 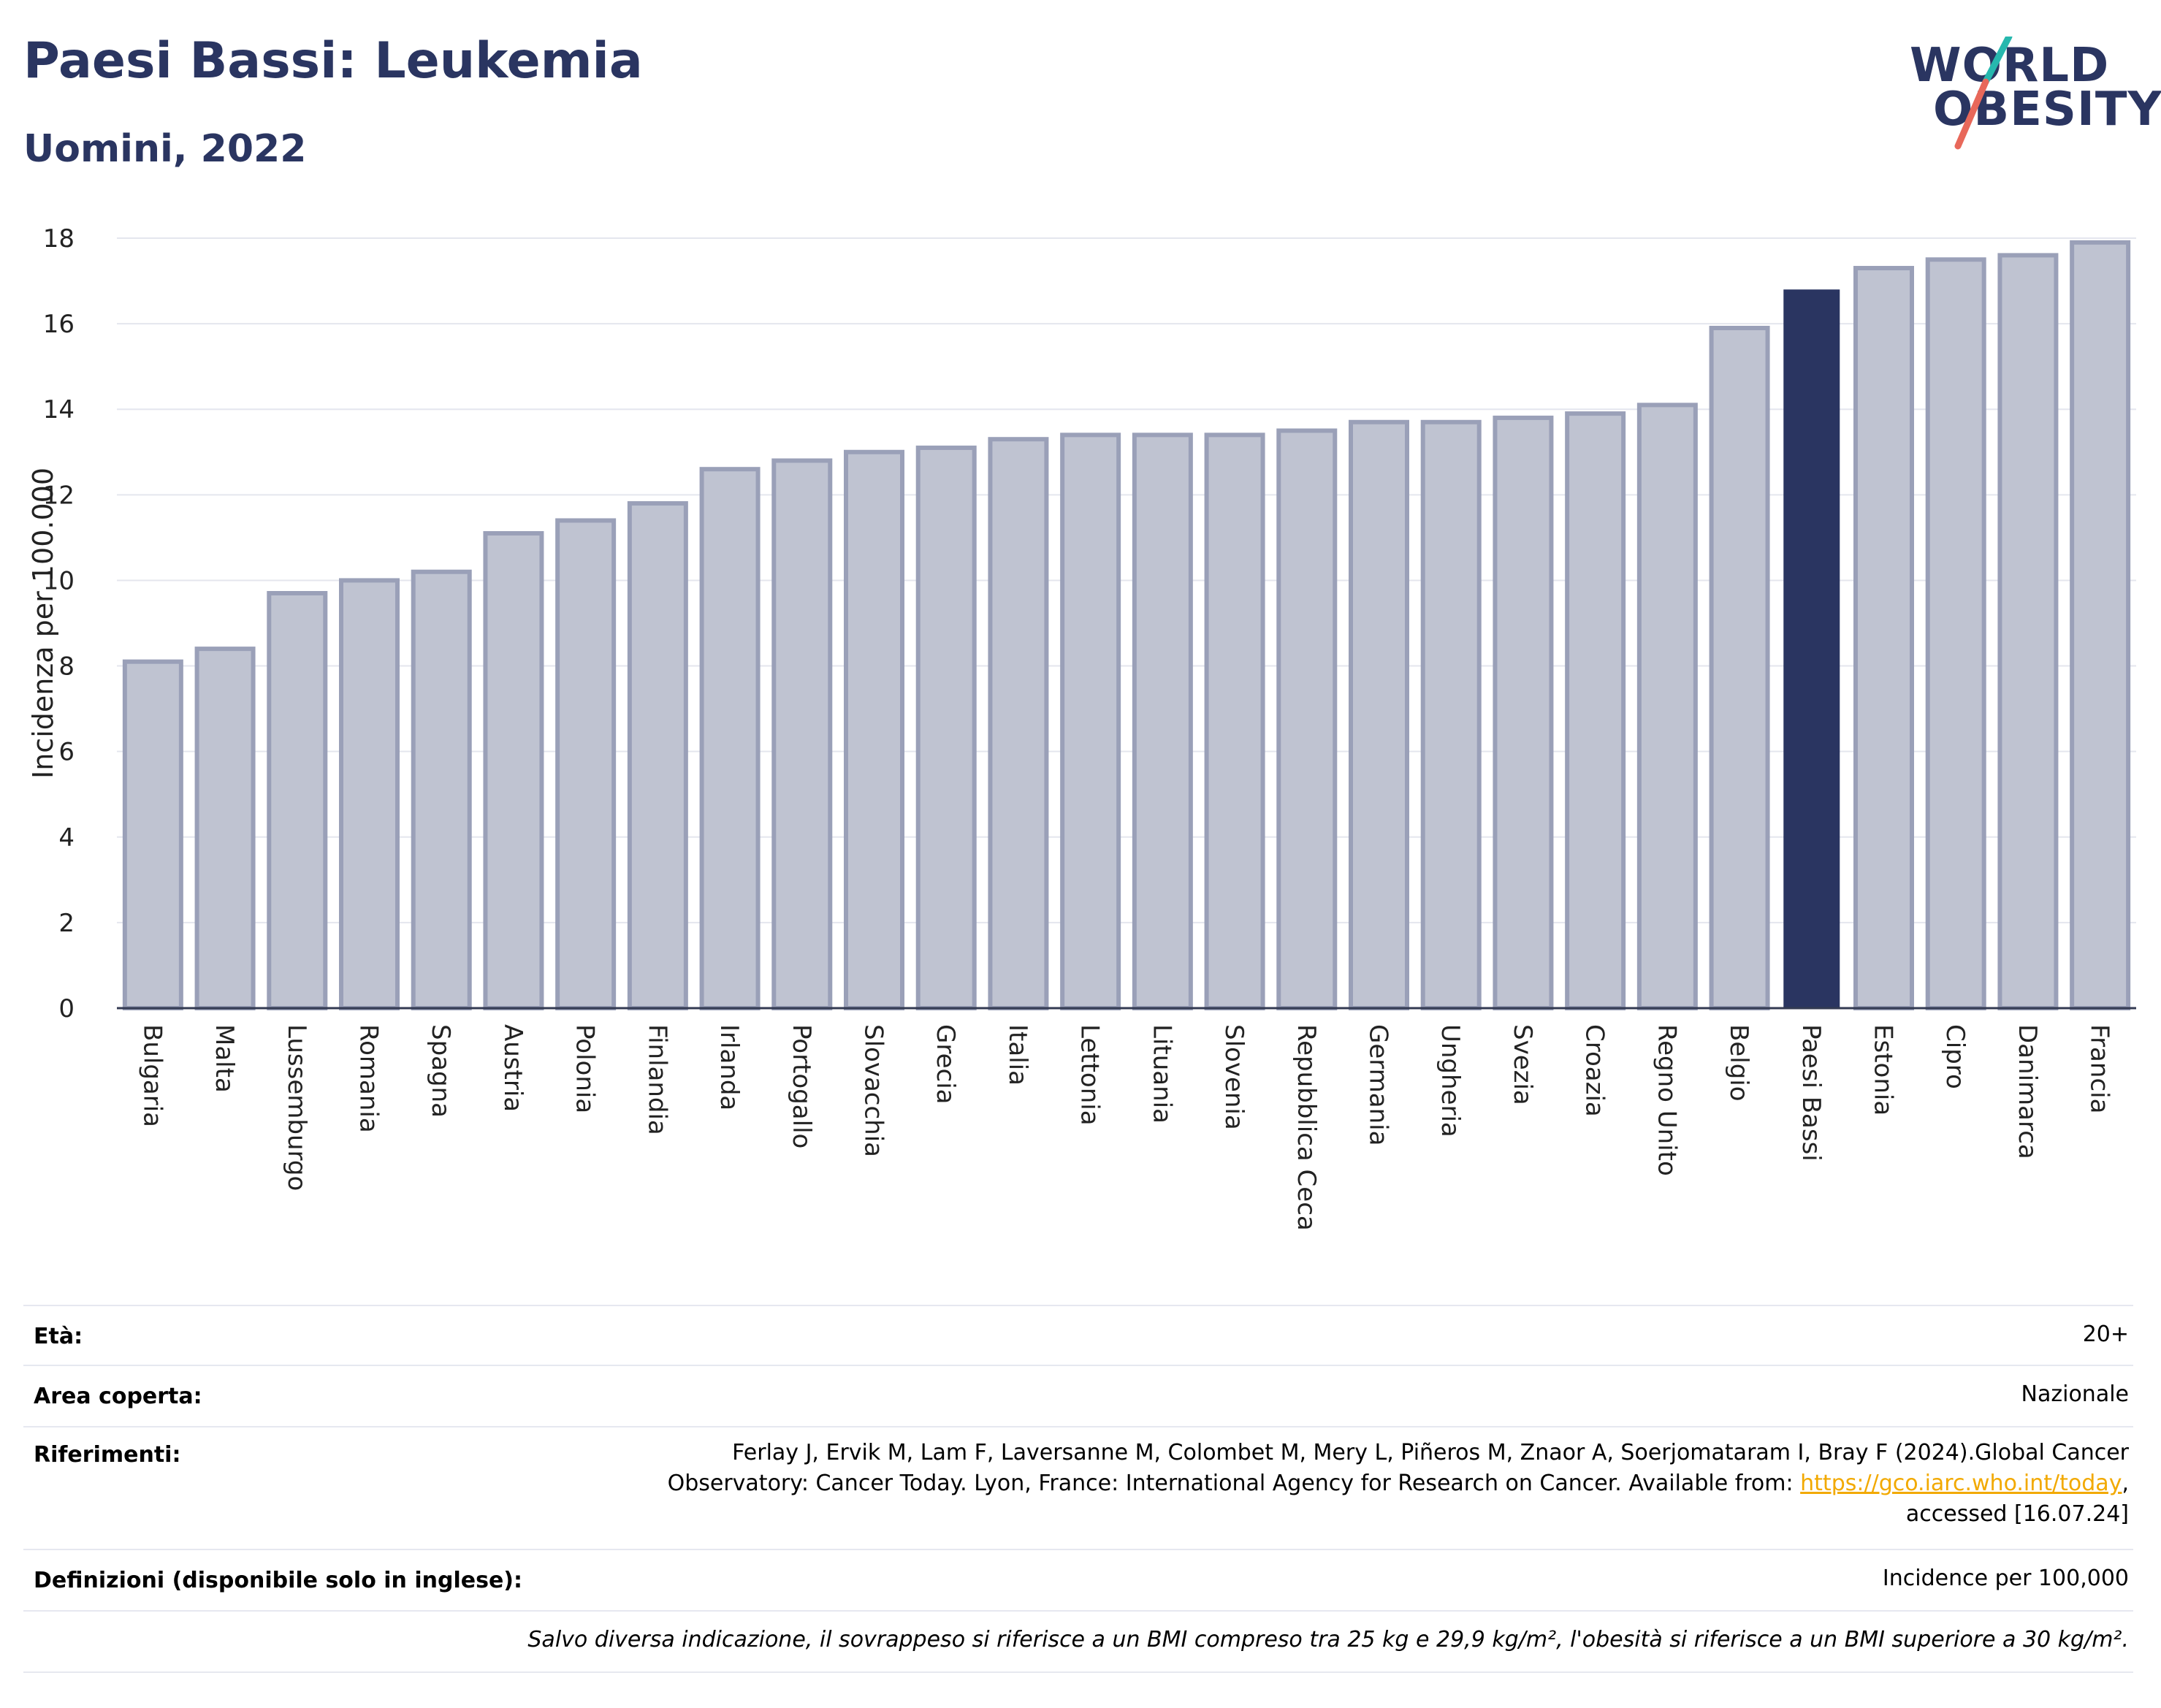 I want to click on x-tick-label: Romania, so click(x=369, y=1078).